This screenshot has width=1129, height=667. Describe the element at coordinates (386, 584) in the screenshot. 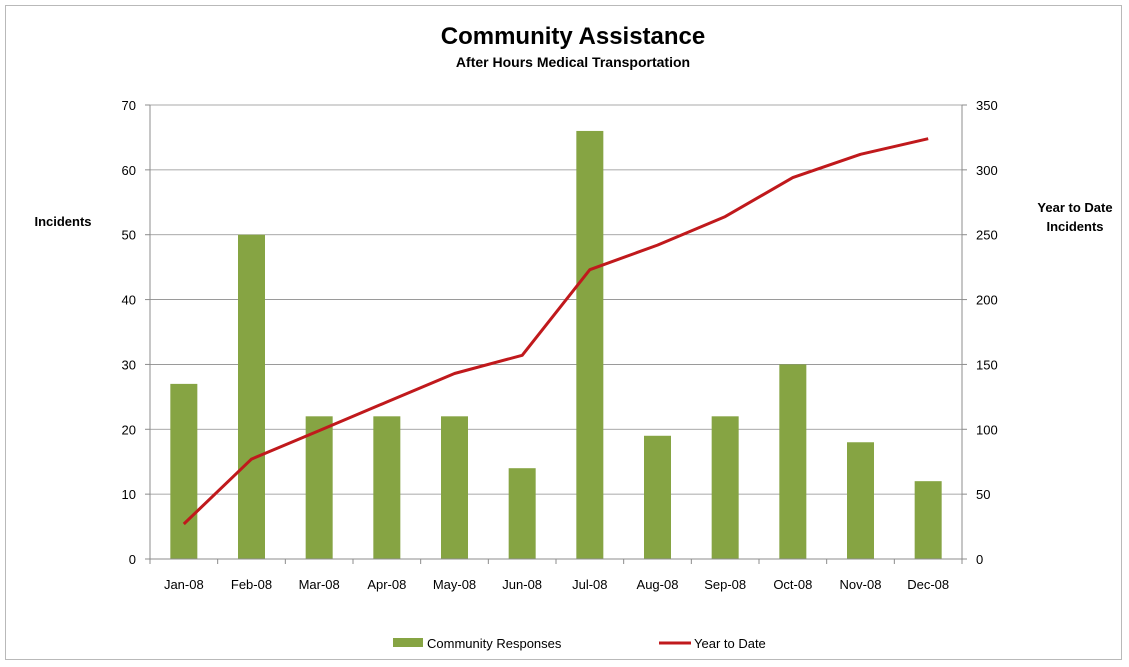

I see `x-tick-label: Apr-08` at that location.